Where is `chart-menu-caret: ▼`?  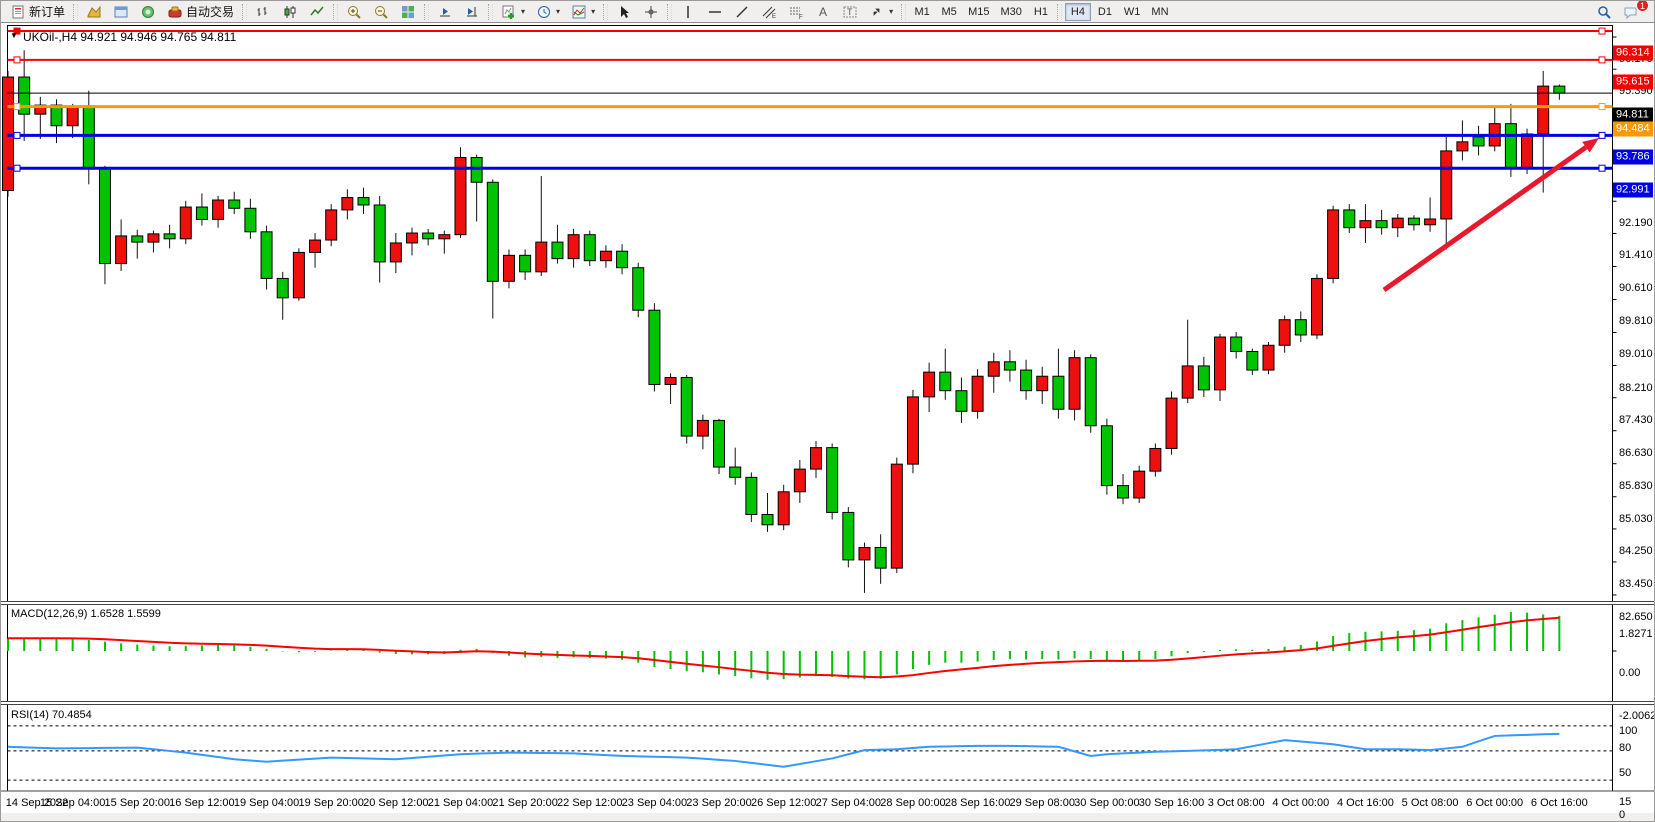 chart-menu-caret: ▼ is located at coordinates (14, 35).